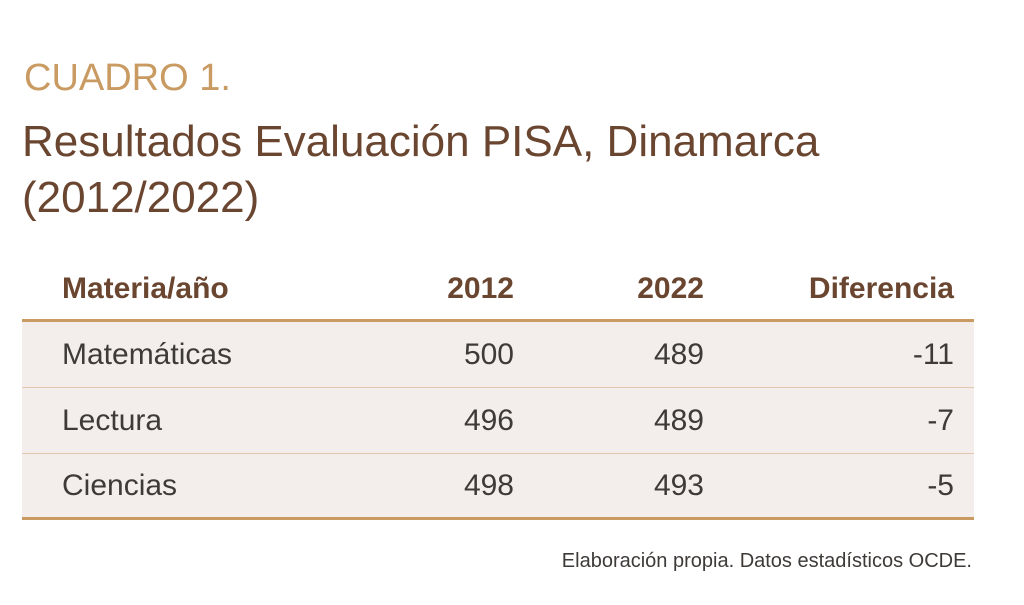 This screenshot has height=605, width=1024. Describe the element at coordinates (488, 420) in the screenshot. I see `score-2012-cell: 496` at that location.